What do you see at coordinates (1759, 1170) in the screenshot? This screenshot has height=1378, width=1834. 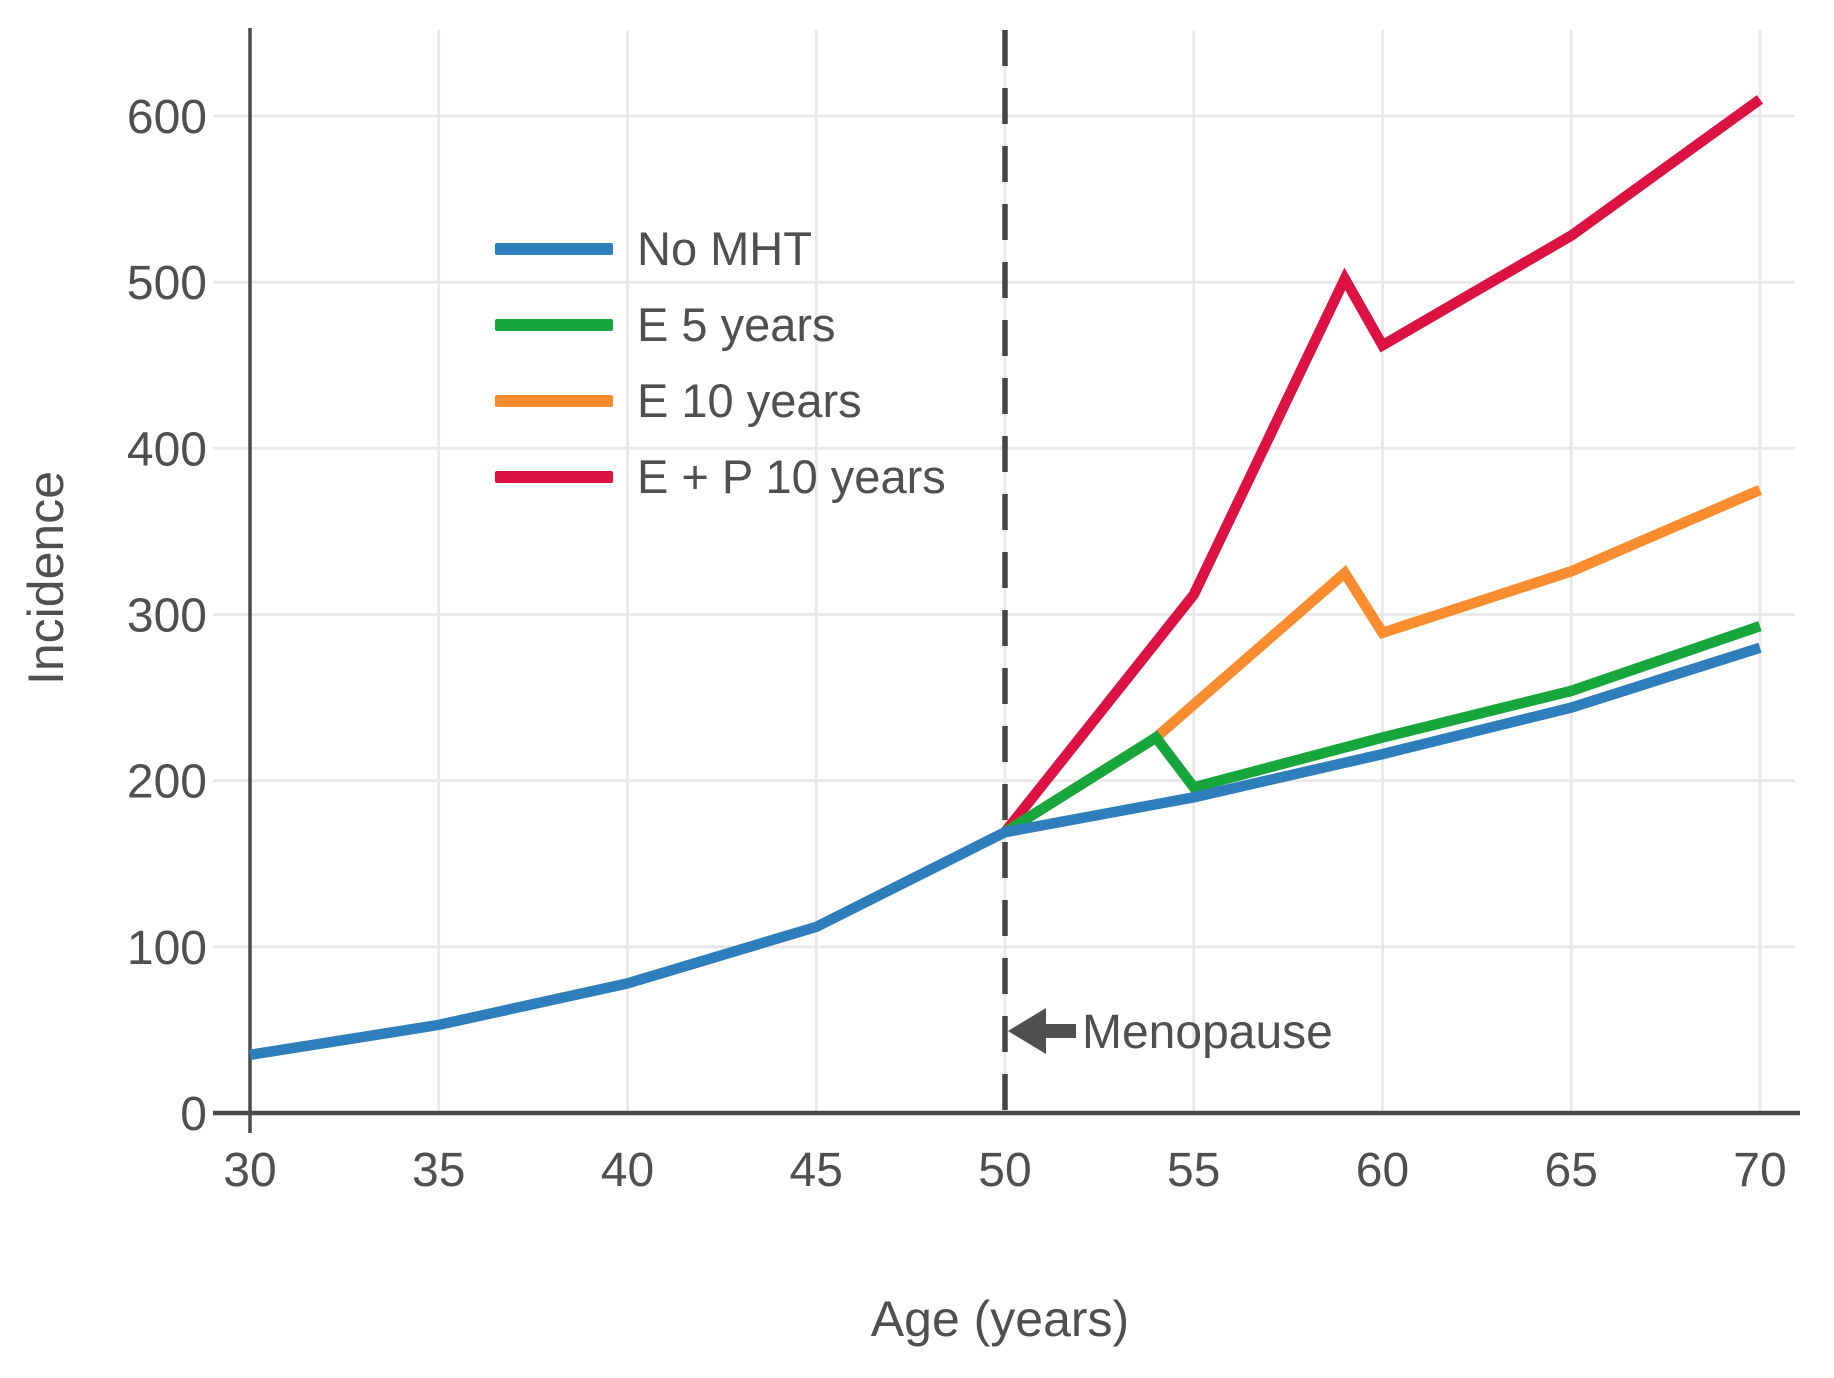 I see `x-tick-label-70: 70` at bounding box center [1759, 1170].